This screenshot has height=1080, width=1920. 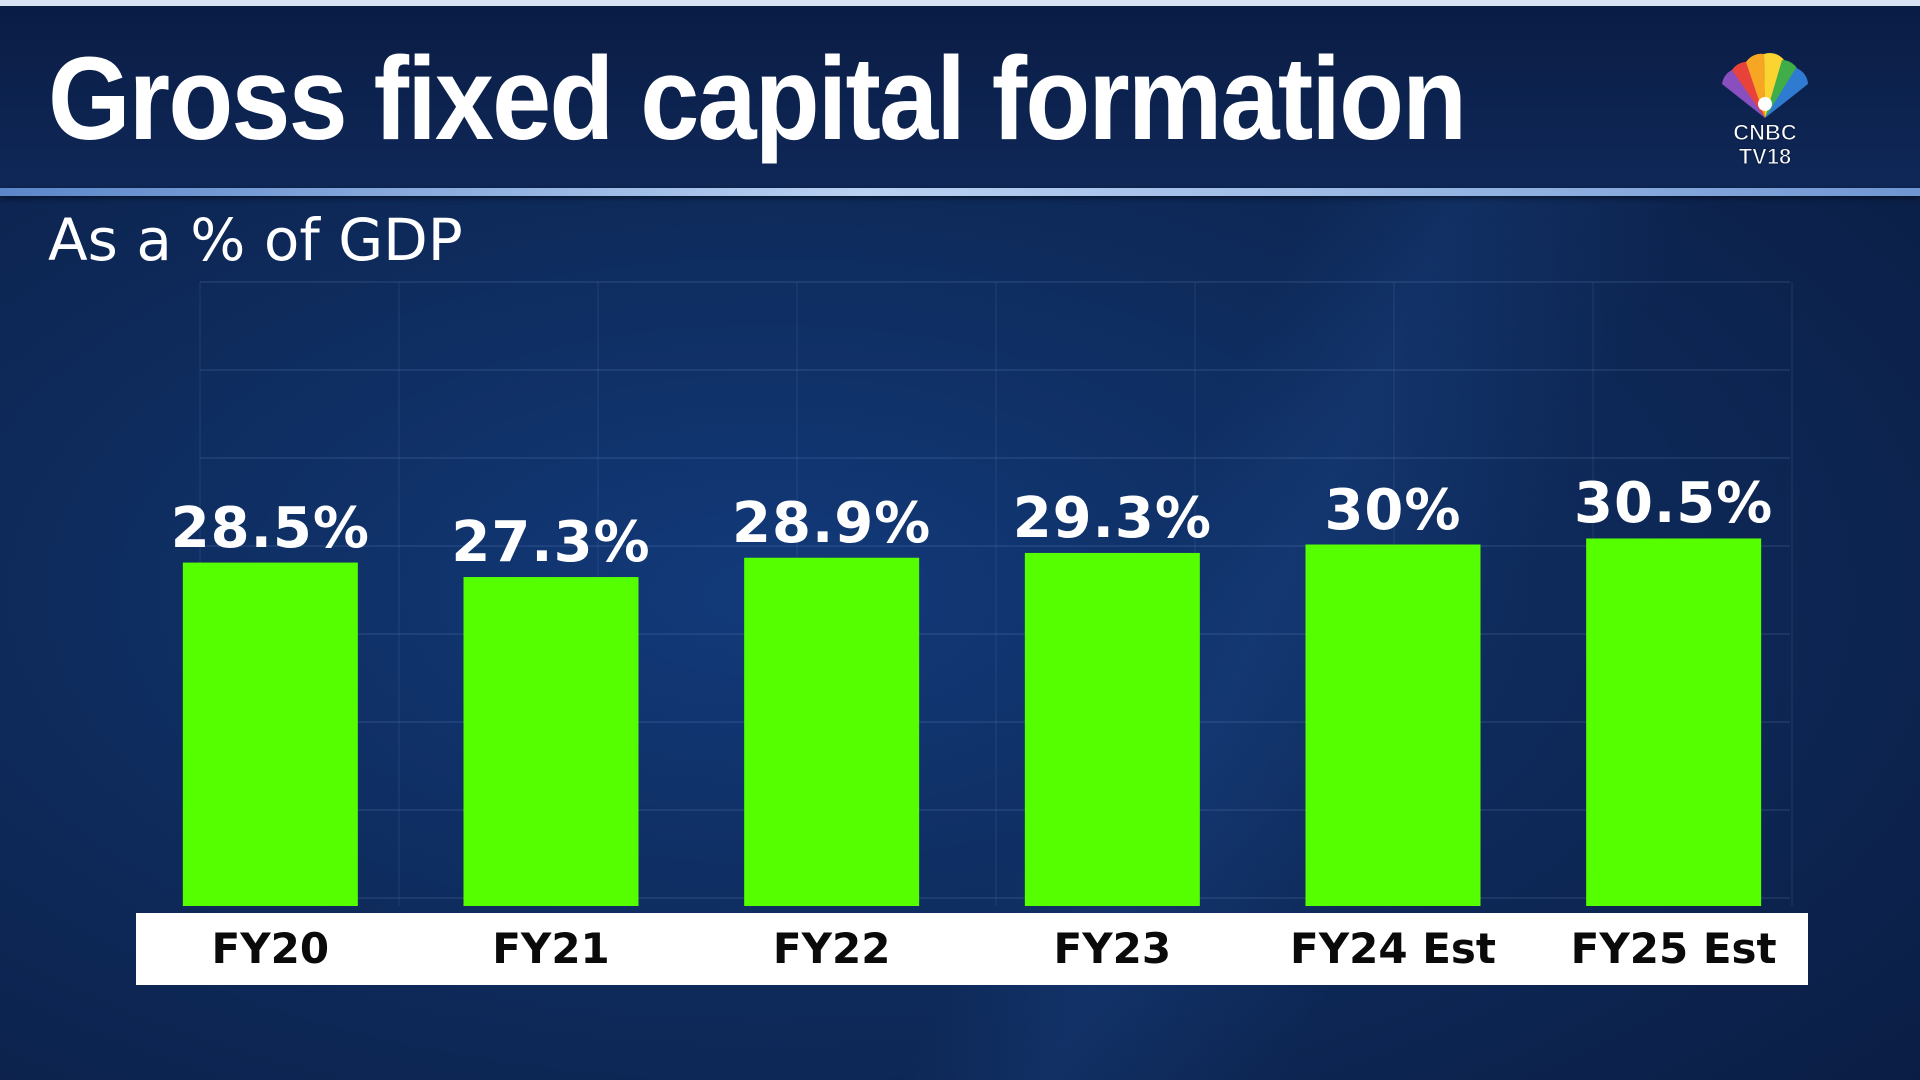 What do you see at coordinates (551, 543) in the screenshot?
I see `data-label: 27.3%` at bounding box center [551, 543].